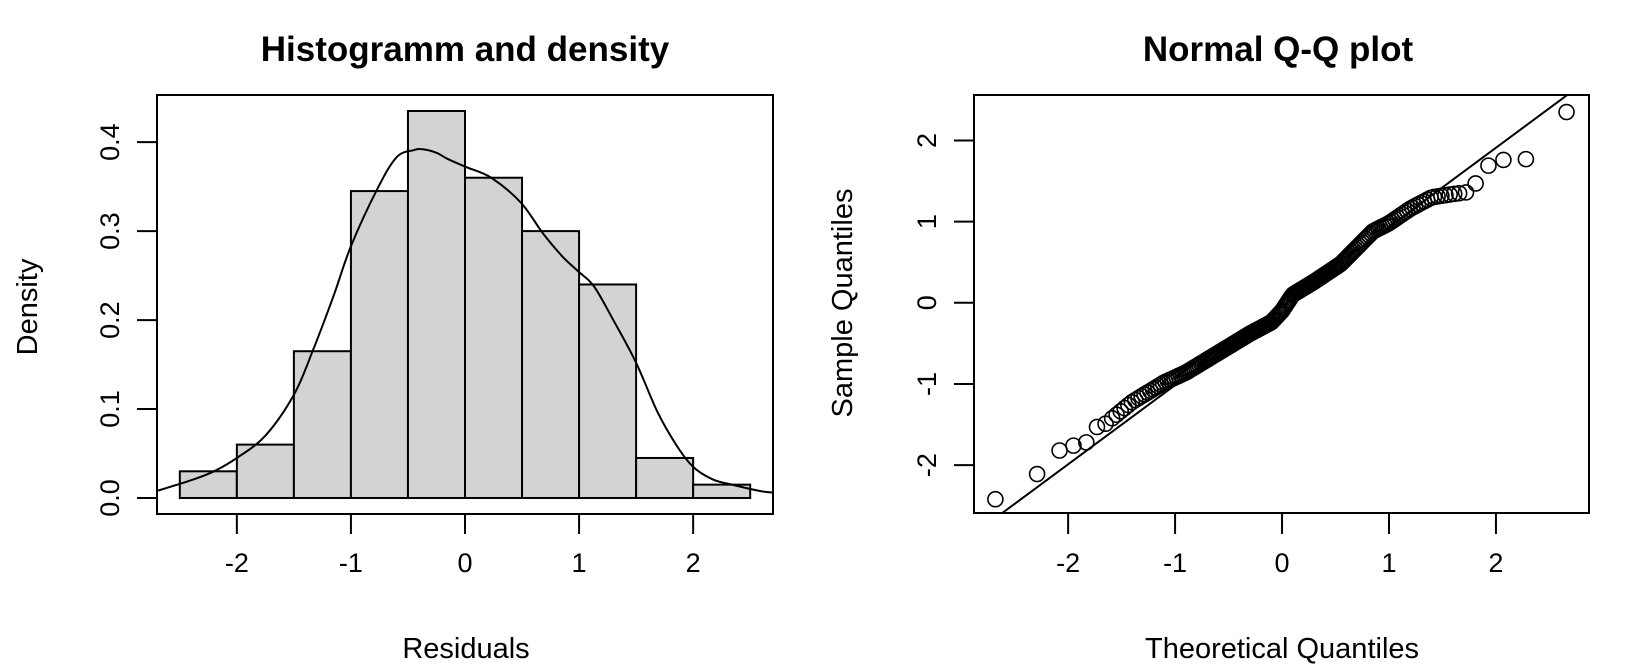  Describe the element at coordinates (110, 409) in the screenshot. I see `y-tick-label: 0.1` at that location.